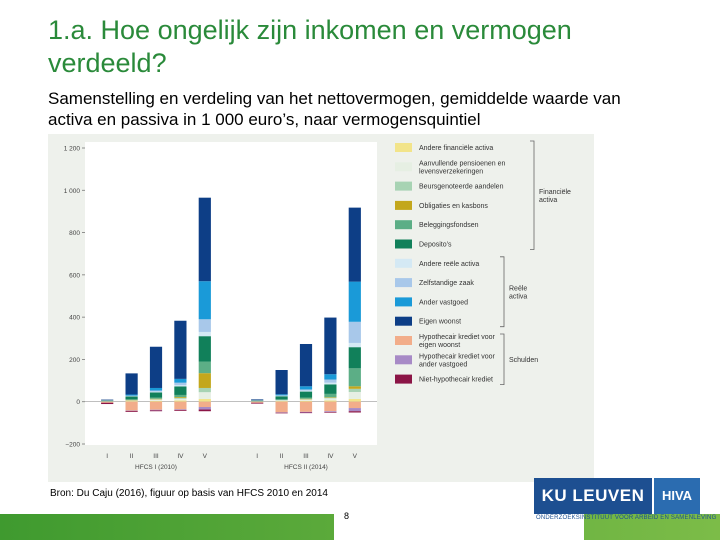 The width and height of the screenshot is (720, 540). Describe the element at coordinates (74, 275) in the screenshot. I see `y-tick-label: 600` at that location.